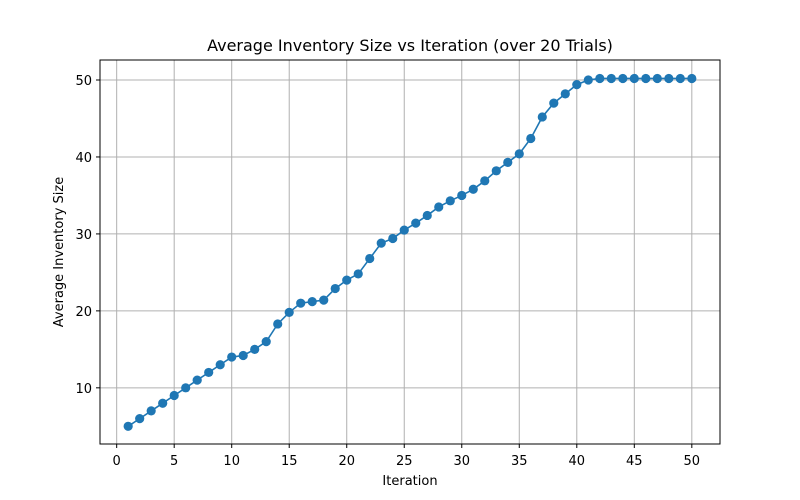 The image size is (800, 500). What do you see at coordinates (83, 389) in the screenshot?
I see `y-tick-label: 10` at bounding box center [83, 389].